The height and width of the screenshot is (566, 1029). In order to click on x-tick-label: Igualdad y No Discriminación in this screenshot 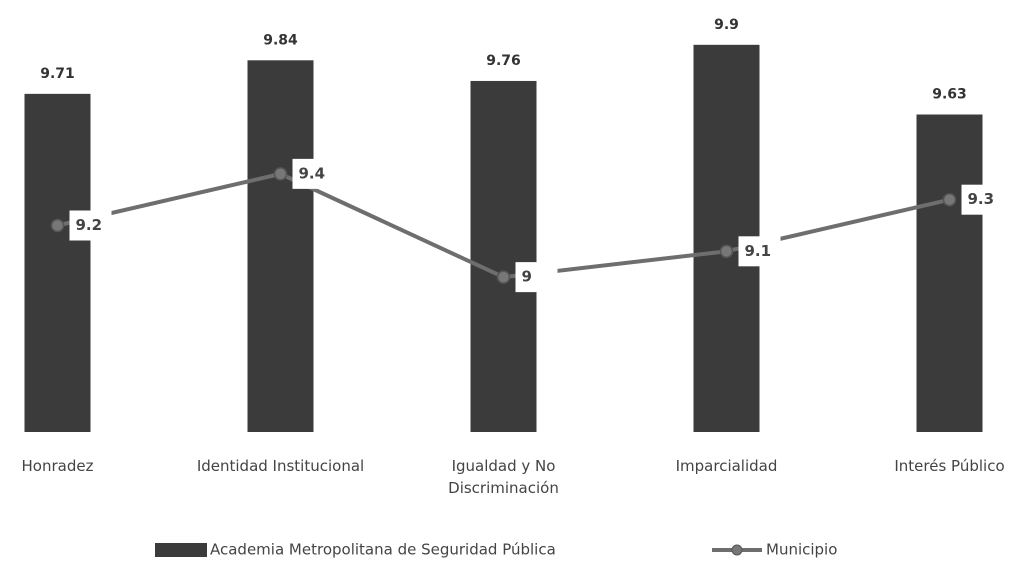, I will do `click(503, 477)`.